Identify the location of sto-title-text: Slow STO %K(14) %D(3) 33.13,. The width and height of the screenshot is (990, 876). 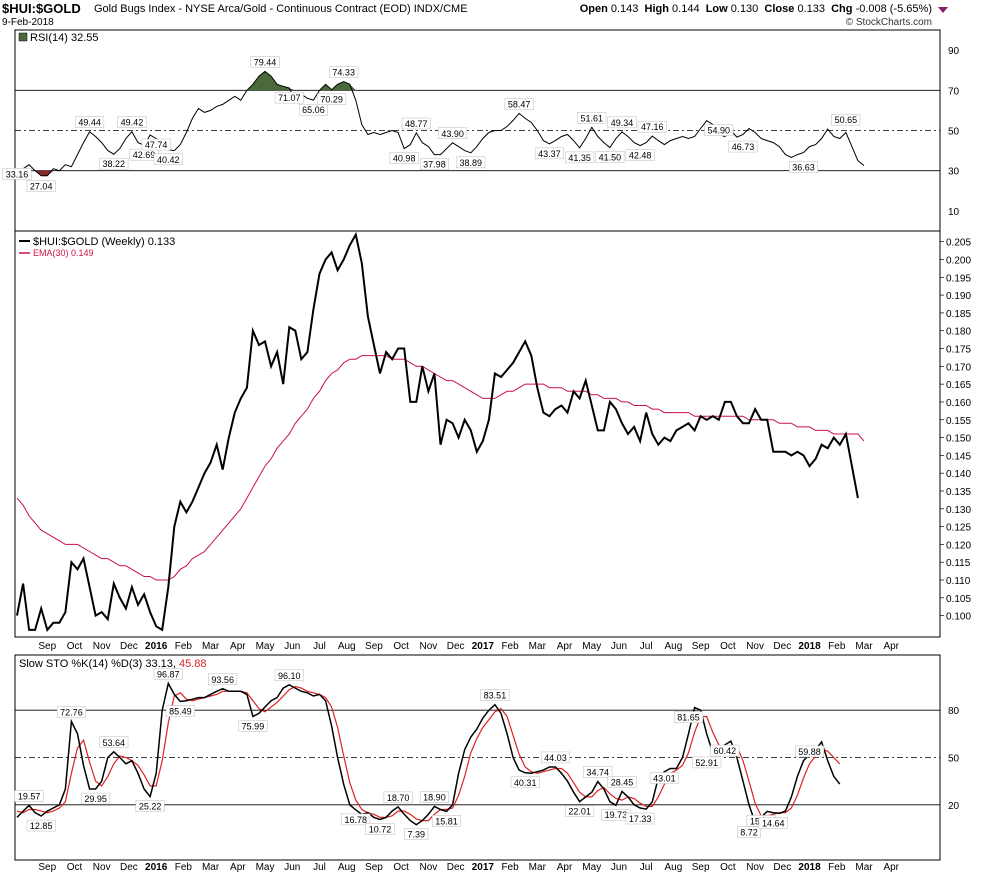
(97, 664).